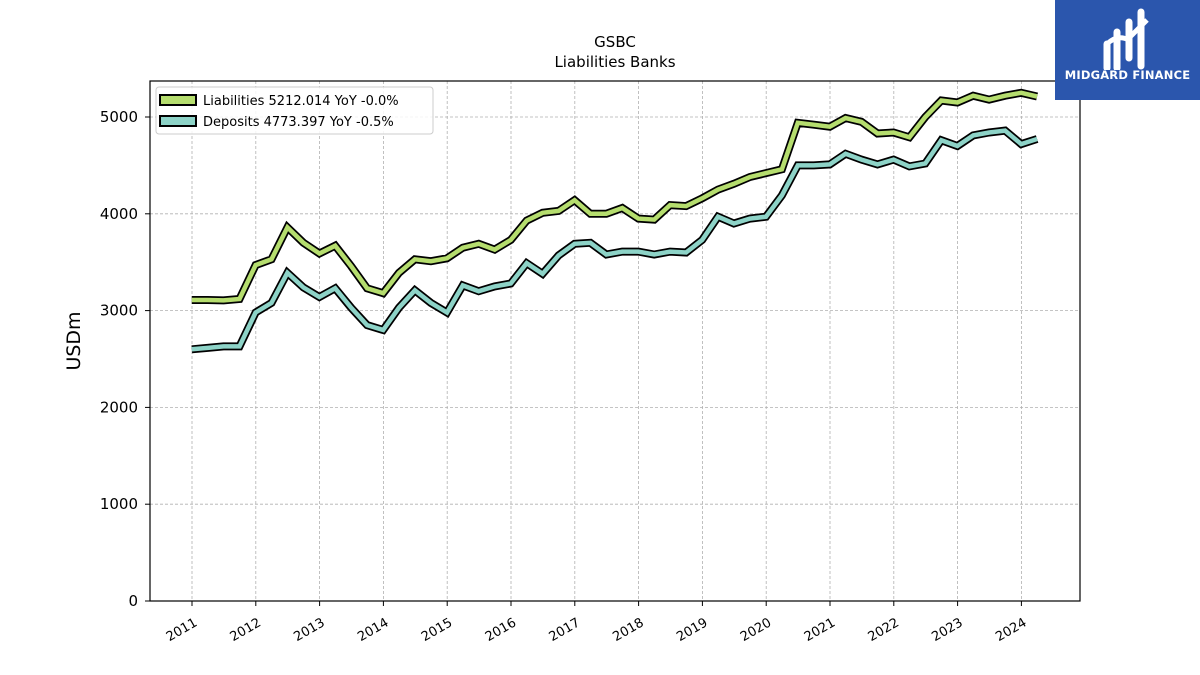 This screenshot has height=675, width=1200. I want to click on y-tick-label: 3000, so click(119, 311).